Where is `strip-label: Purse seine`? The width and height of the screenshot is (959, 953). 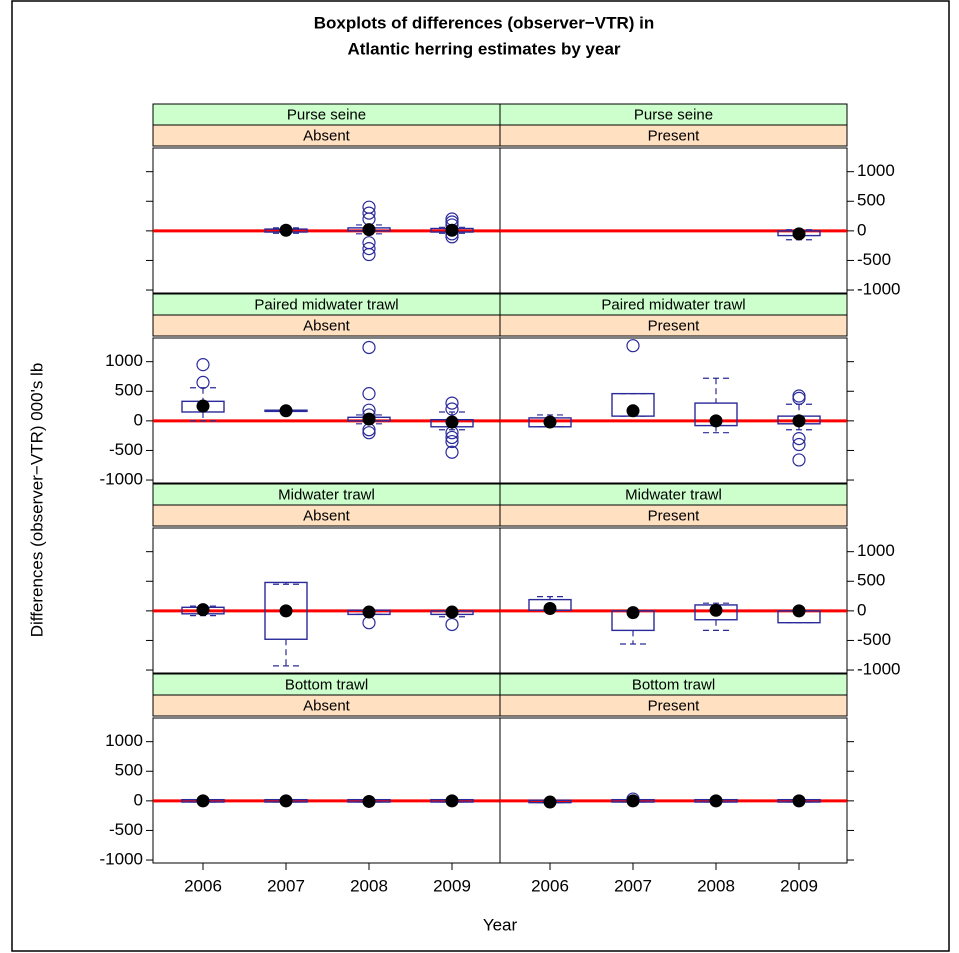 strip-label: Purse seine is located at coordinates (673, 114).